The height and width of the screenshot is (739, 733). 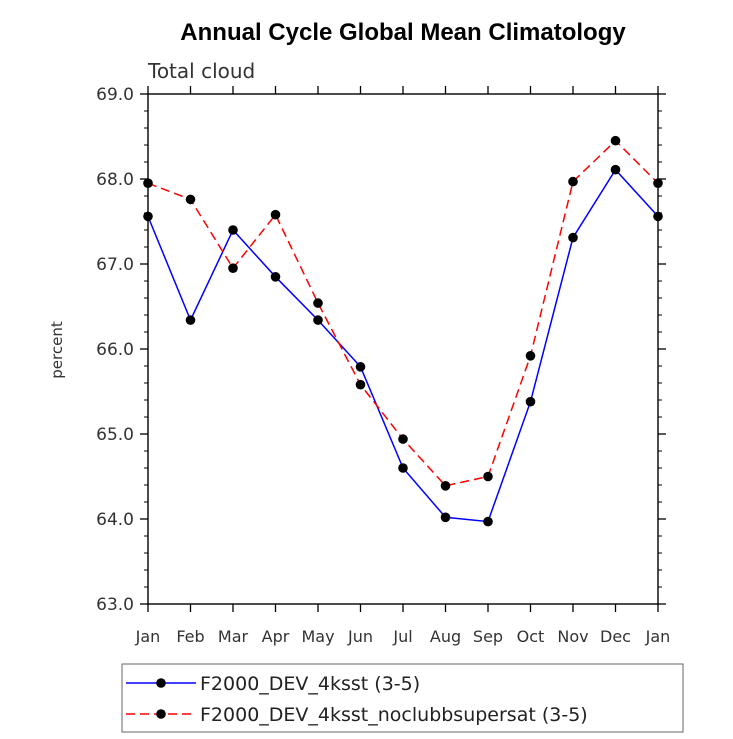 What do you see at coordinates (115, 605) in the screenshot?
I see `y-tick-label: 63.0` at bounding box center [115, 605].